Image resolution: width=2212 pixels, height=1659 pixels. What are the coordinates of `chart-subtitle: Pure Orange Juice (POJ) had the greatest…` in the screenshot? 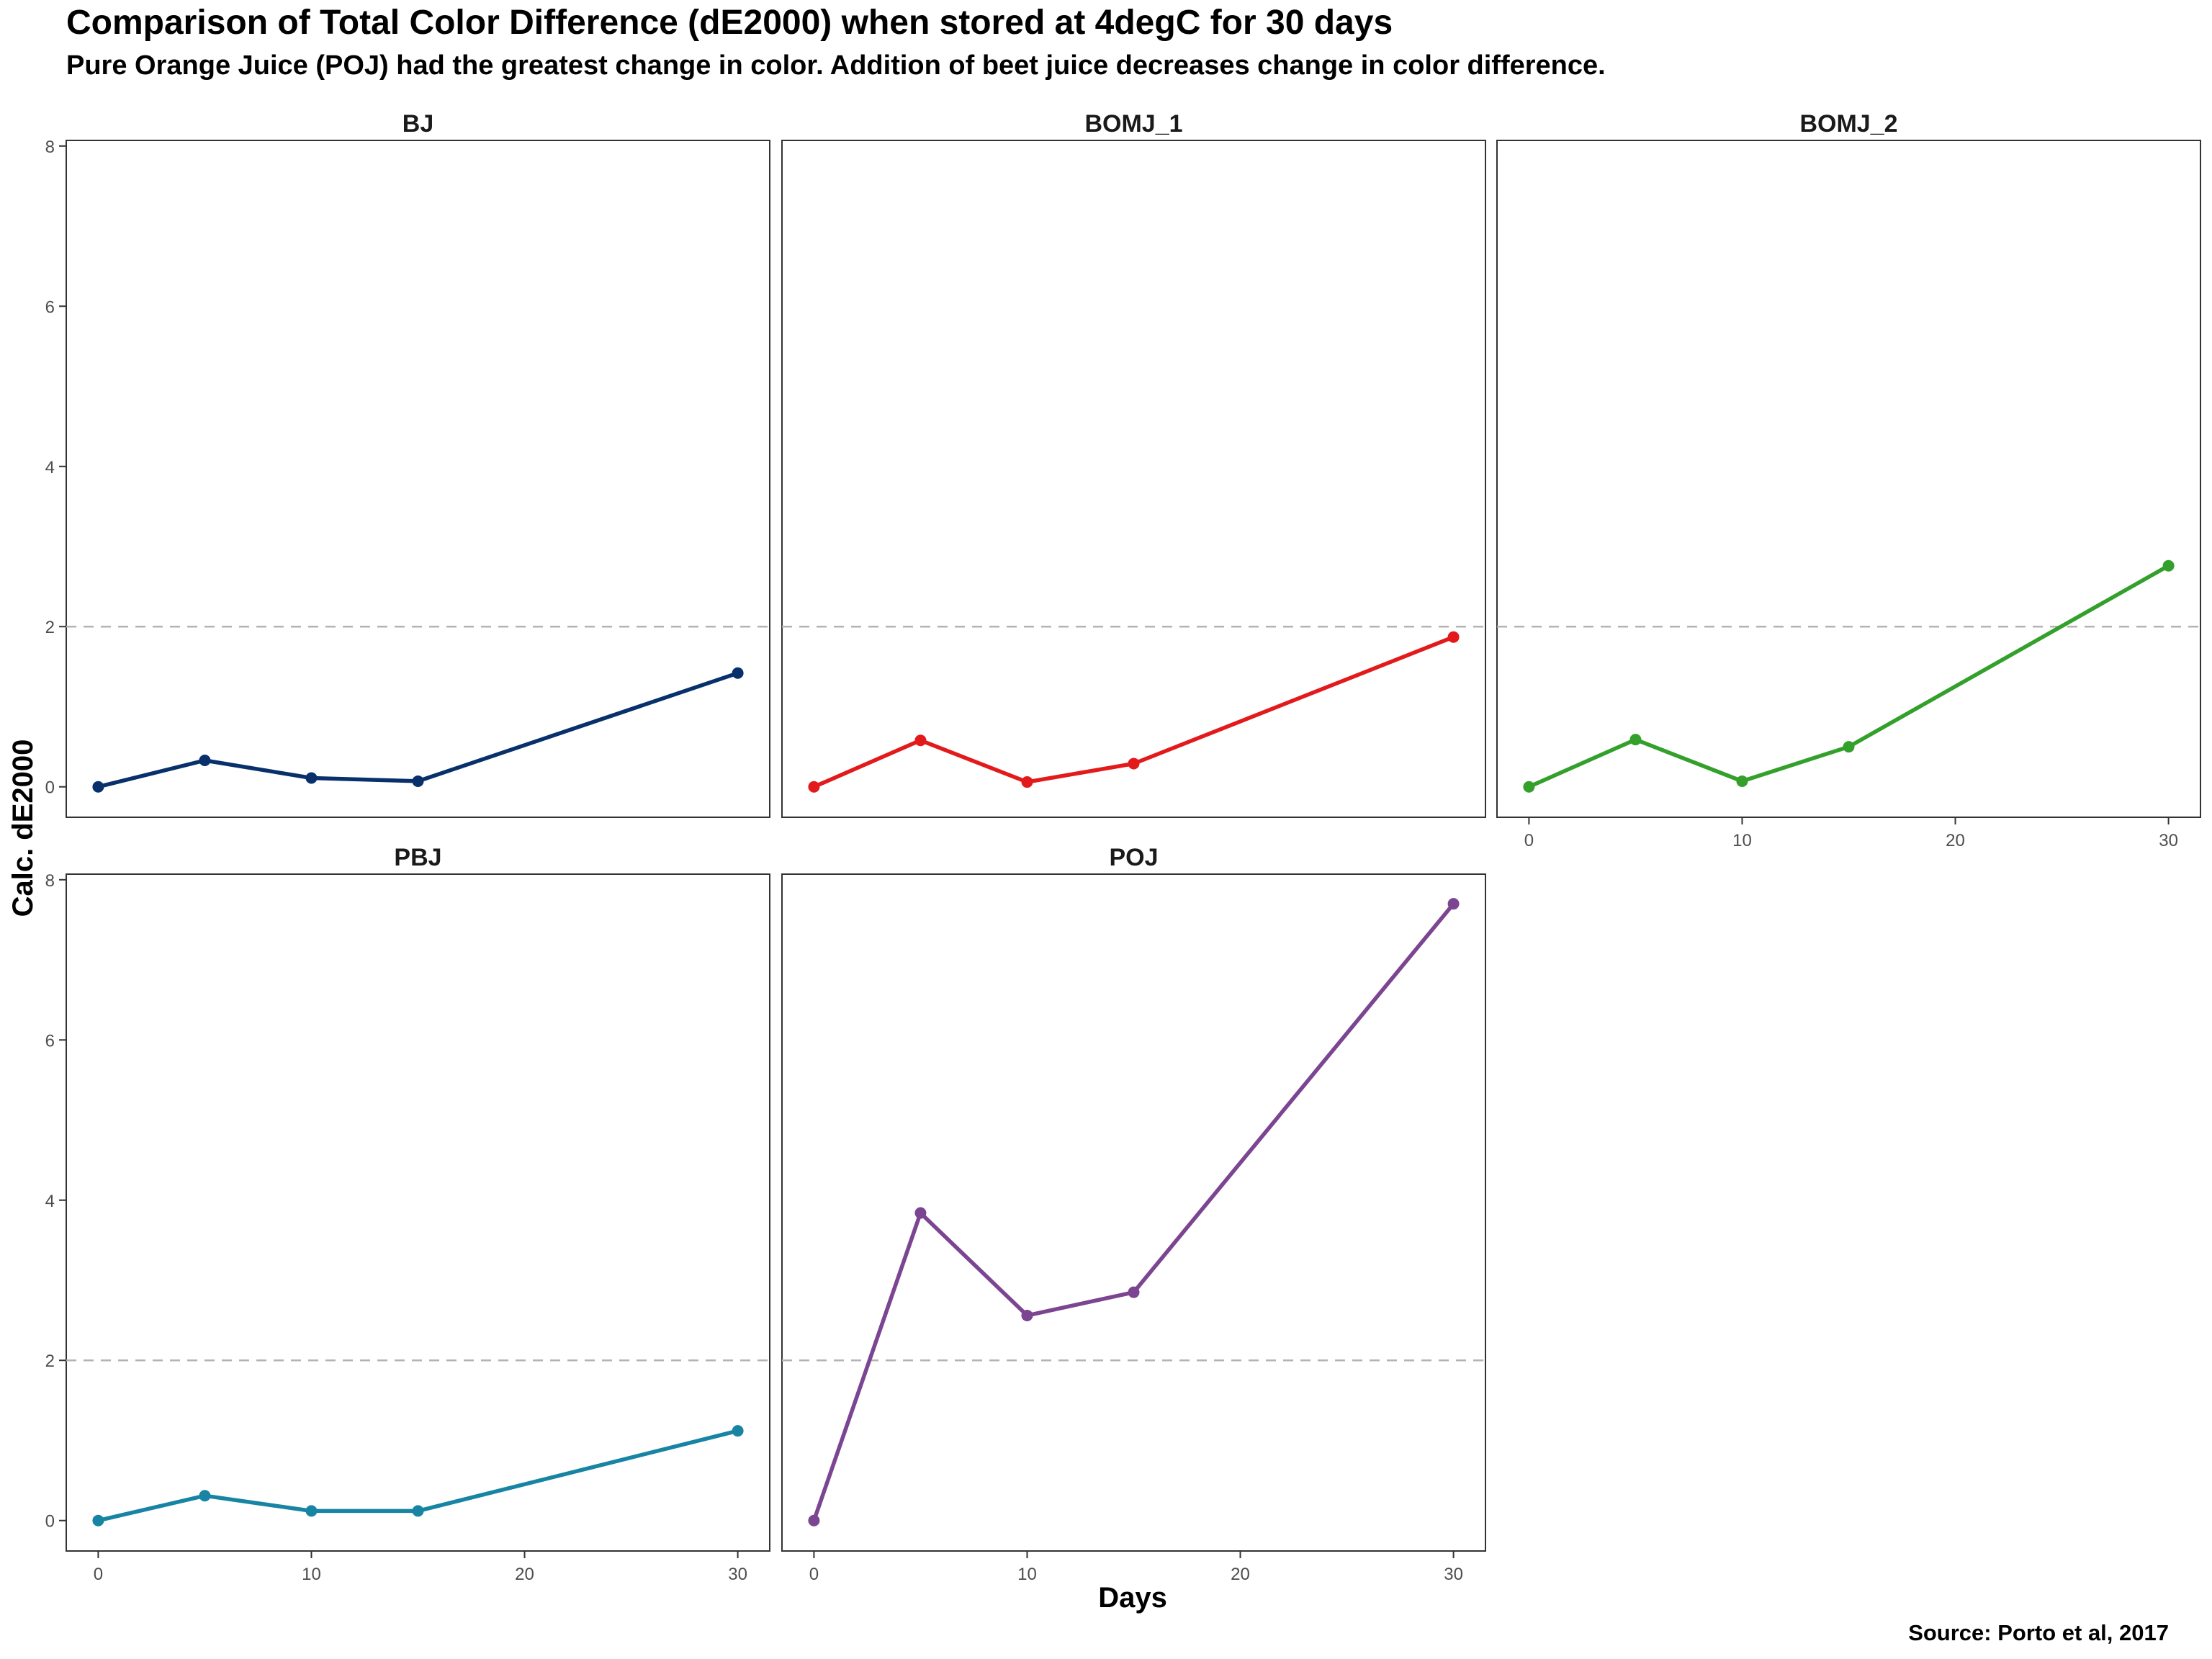 It's located at (836, 66).